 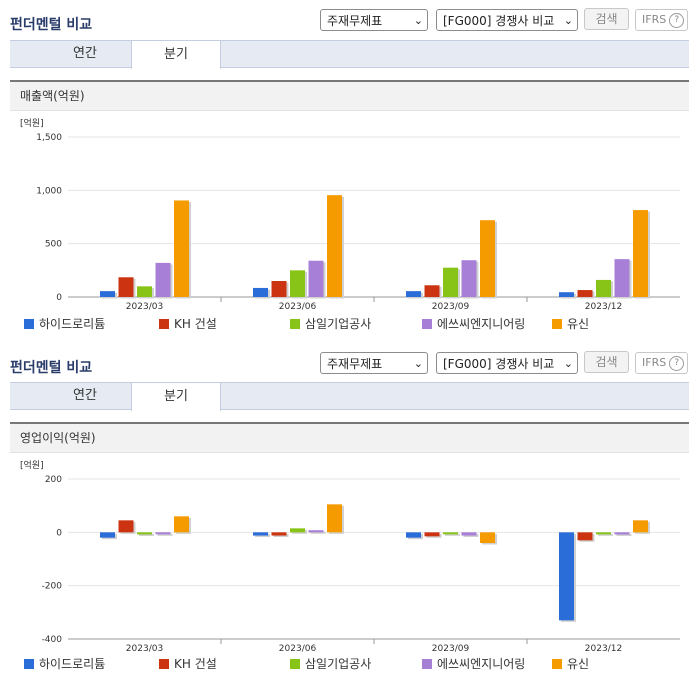 What do you see at coordinates (349, 95) in the screenshot?
I see `chart-box-sales: 매출액(억원)` at bounding box center [349, 95].